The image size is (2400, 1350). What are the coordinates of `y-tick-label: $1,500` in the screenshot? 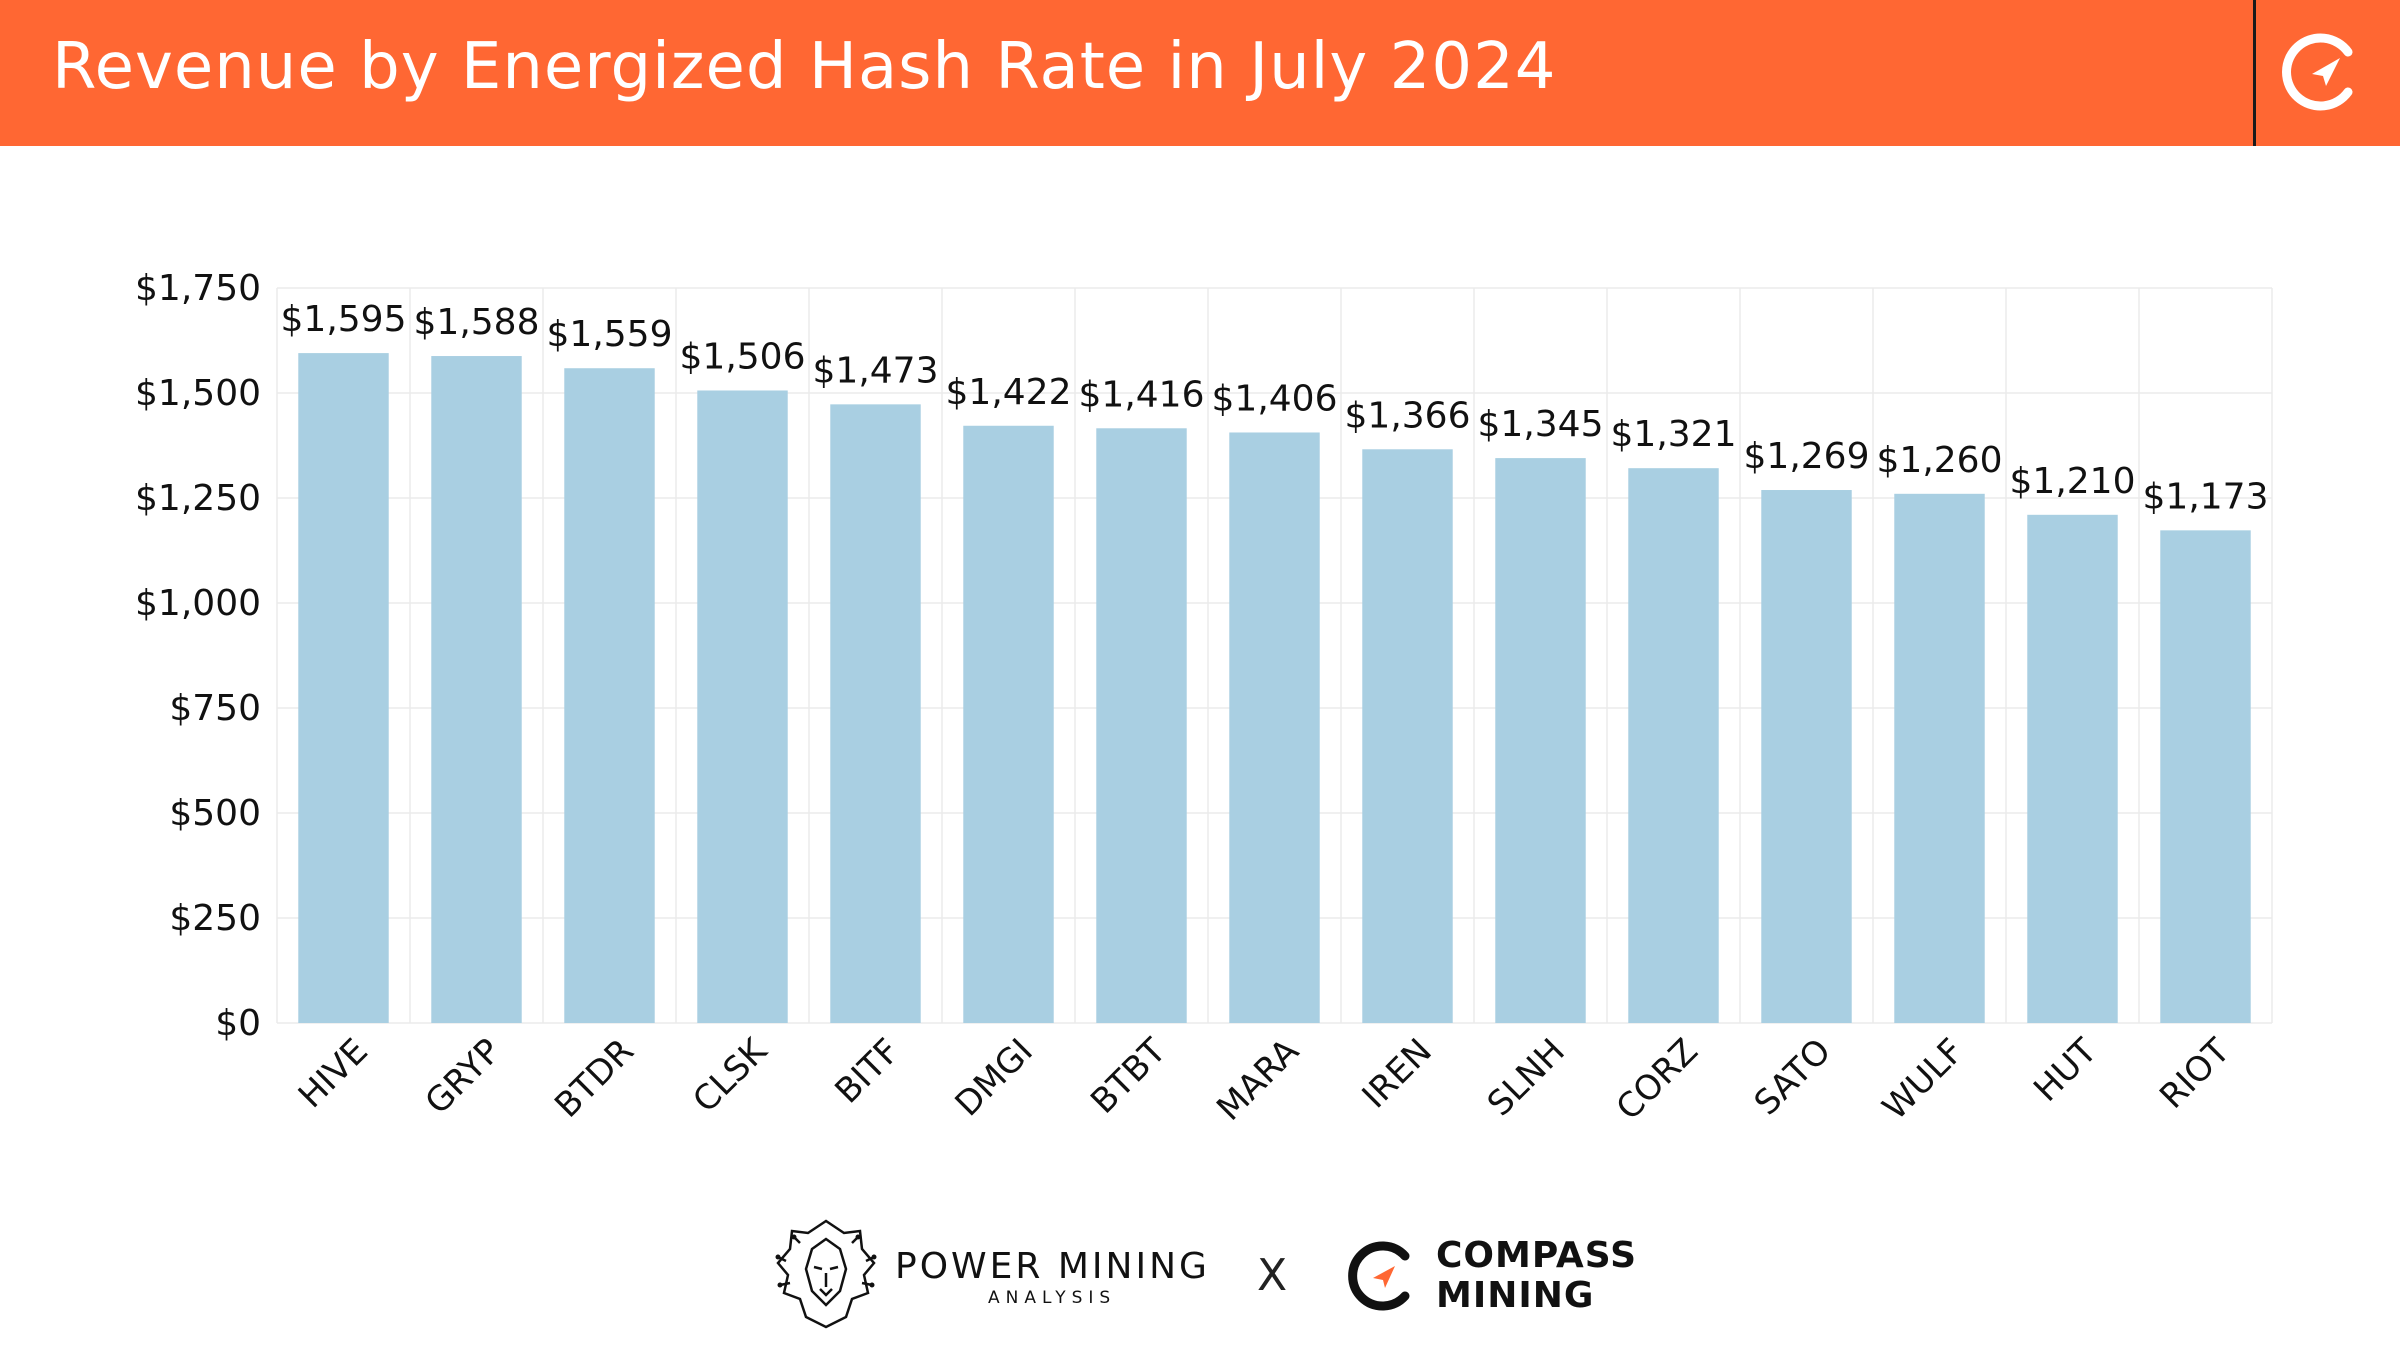 It's located at (198, 393).